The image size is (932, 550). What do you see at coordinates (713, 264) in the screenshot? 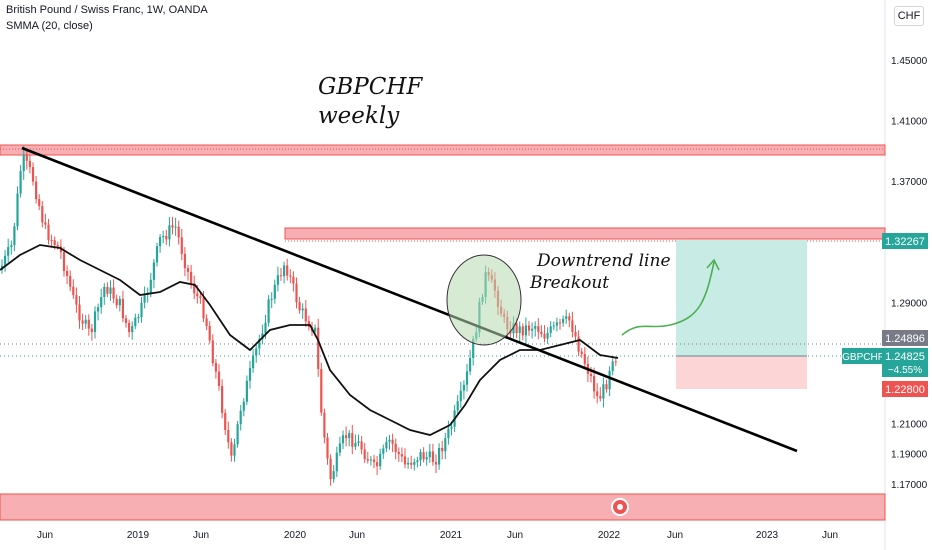
I see `projection-arrow-head` at bounding box center [713, 264].